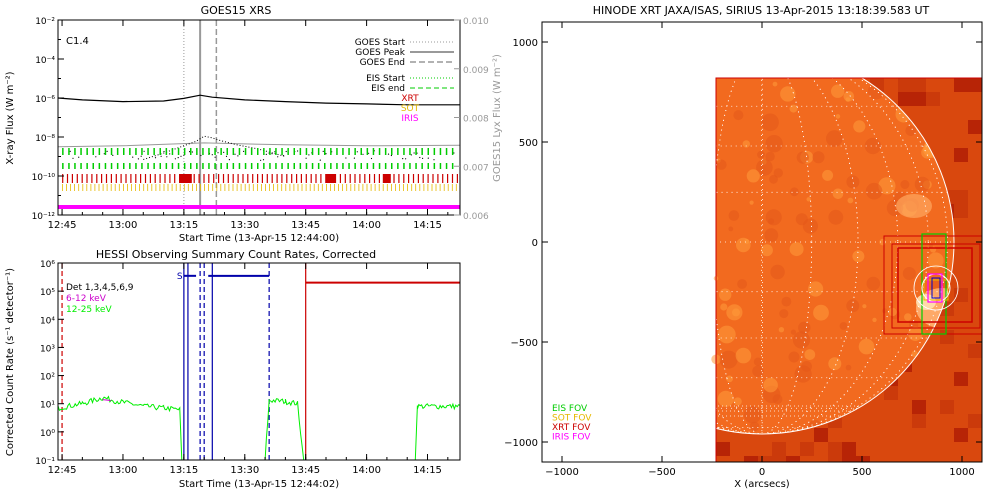 The height and width of the screenshot is (504, 1000). Describe the element at coordinates (62, 470) in the screenshot. I see `hessi-x-tick-label: 12:45` at that location.